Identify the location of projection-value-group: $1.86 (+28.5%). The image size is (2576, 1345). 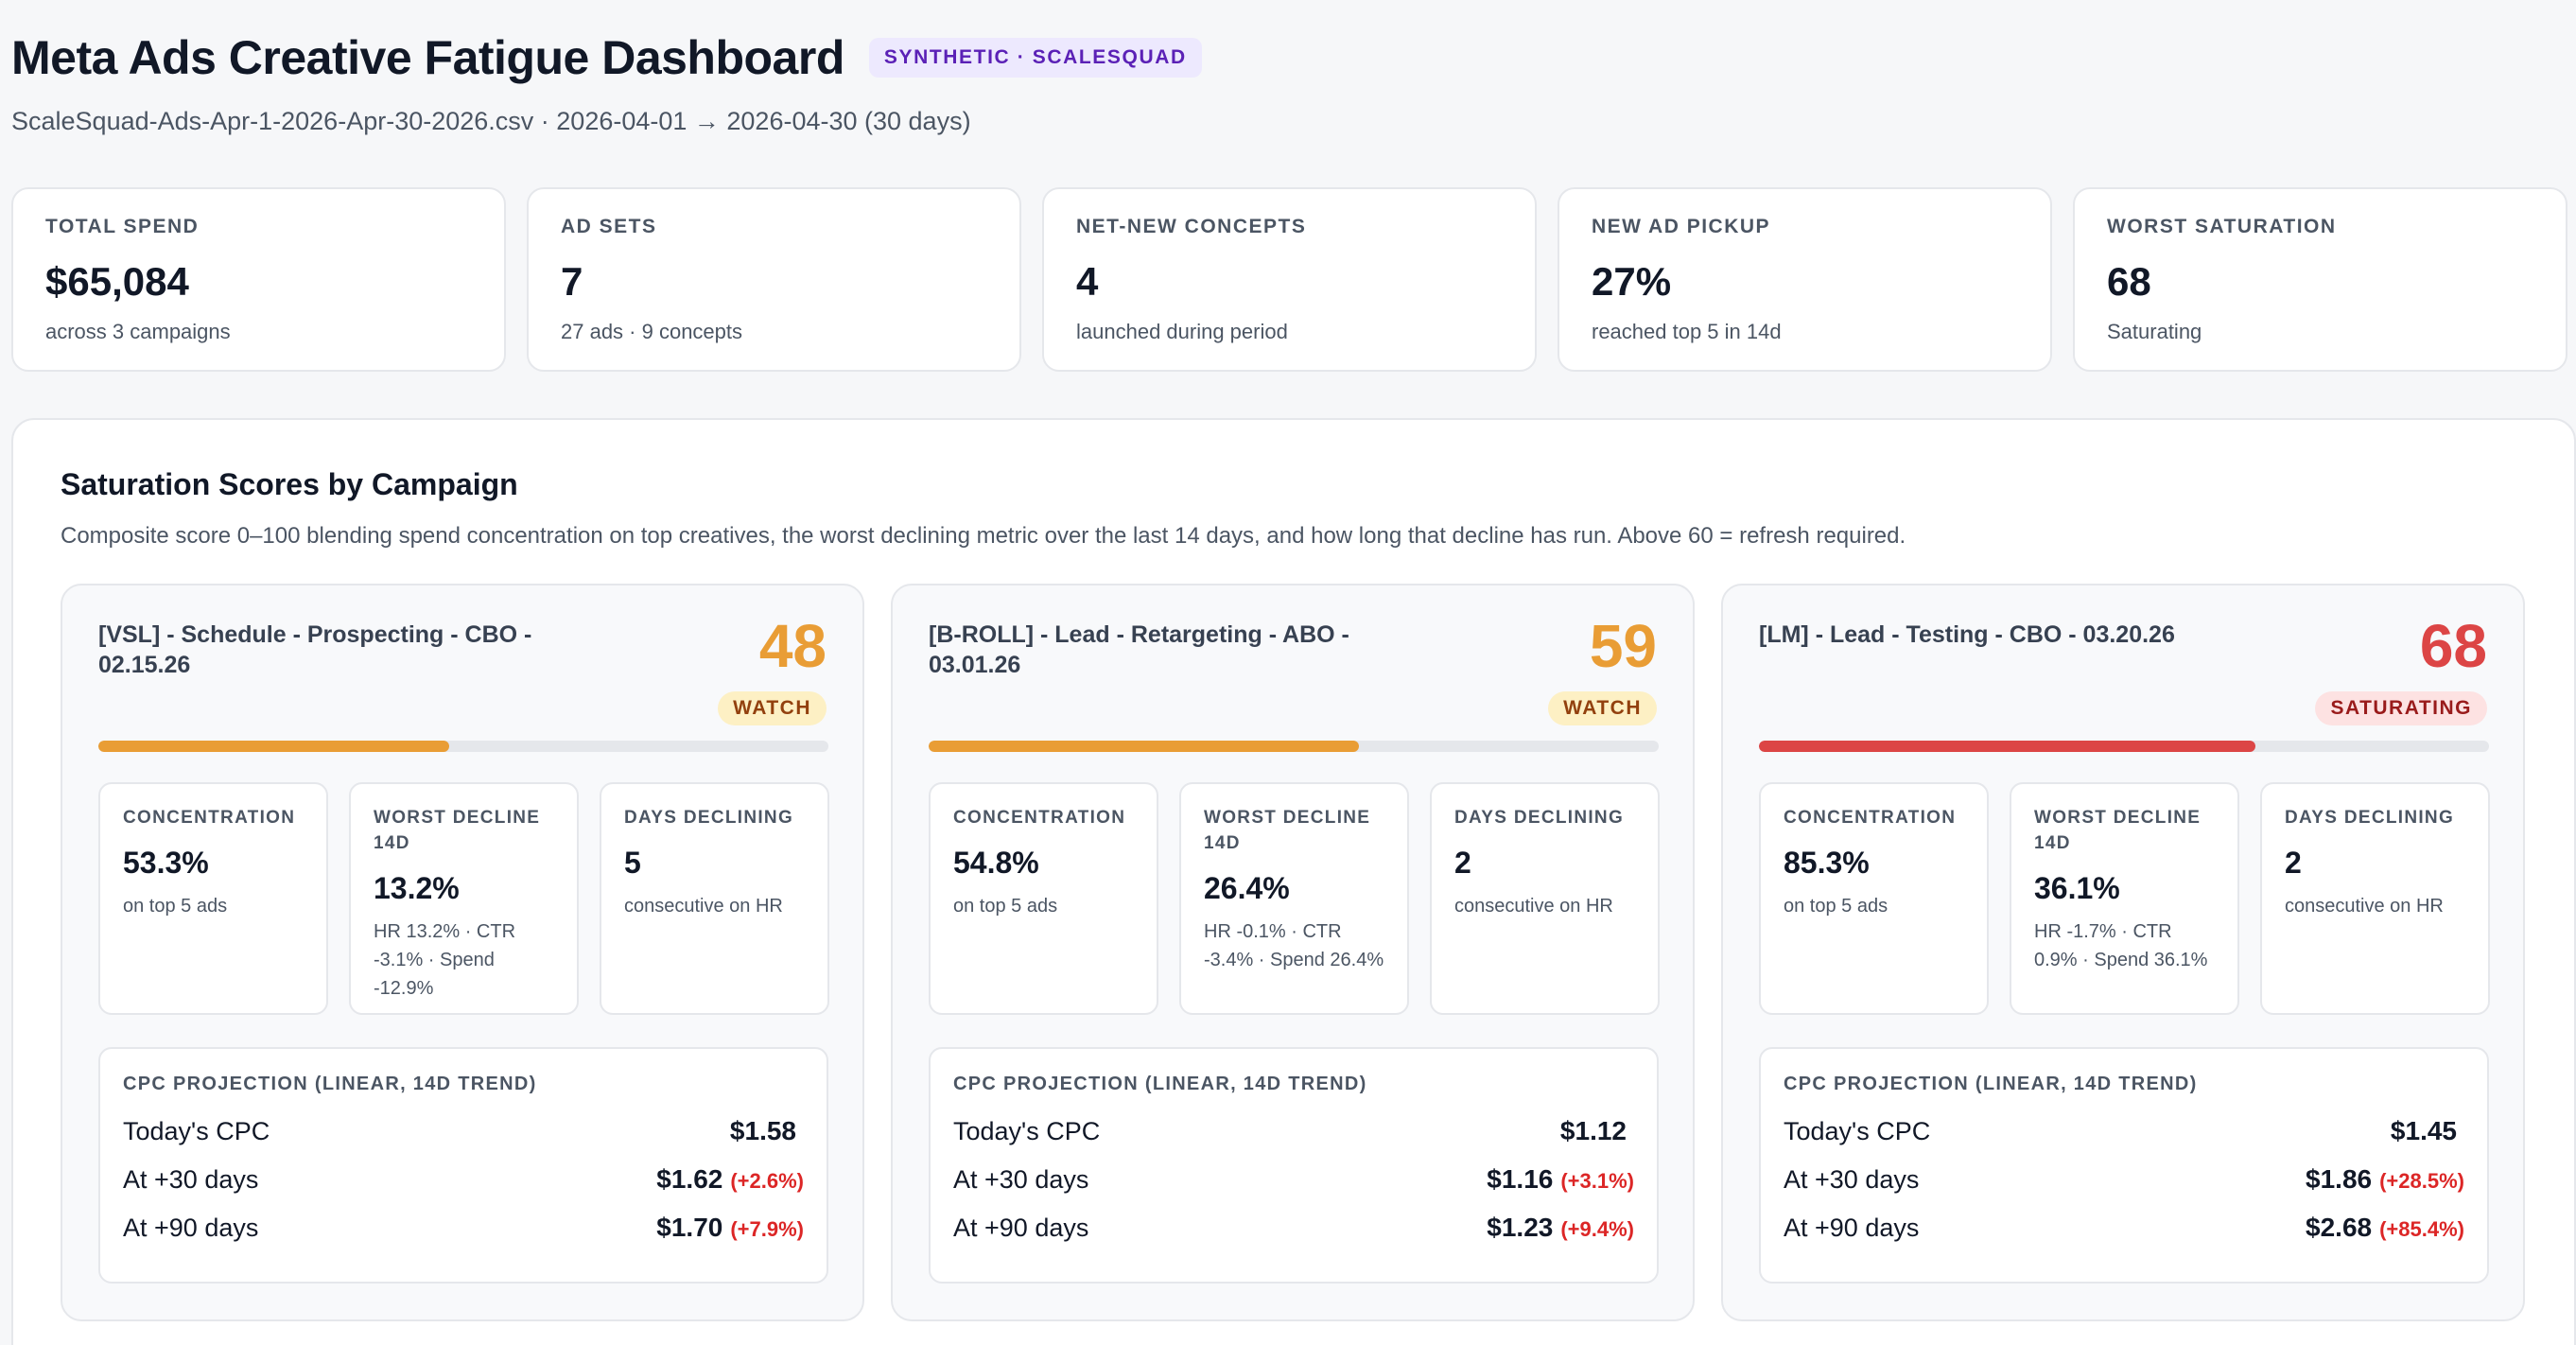
(2385, 1179).